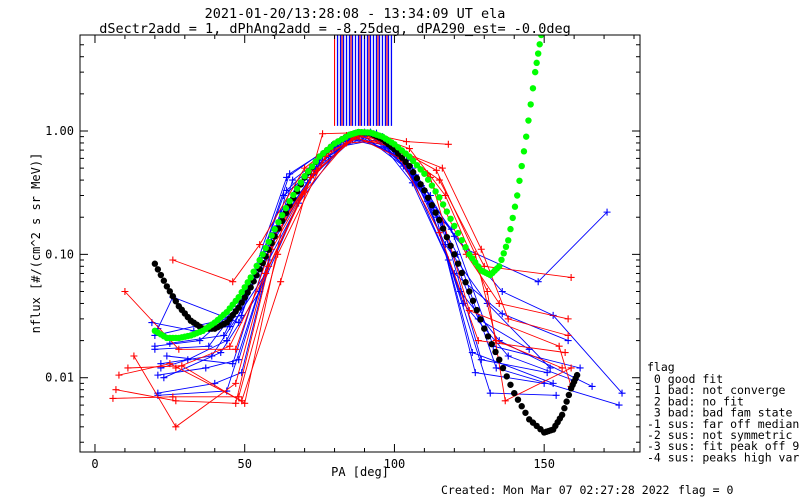 Image resolution: width=800 pixels, height=500 pixels. Describe the element at coordinates (36, 243) in the screenshot. I see `y-axis-label: nflux [#/(cm^2 s sr MeV)]` at that location.